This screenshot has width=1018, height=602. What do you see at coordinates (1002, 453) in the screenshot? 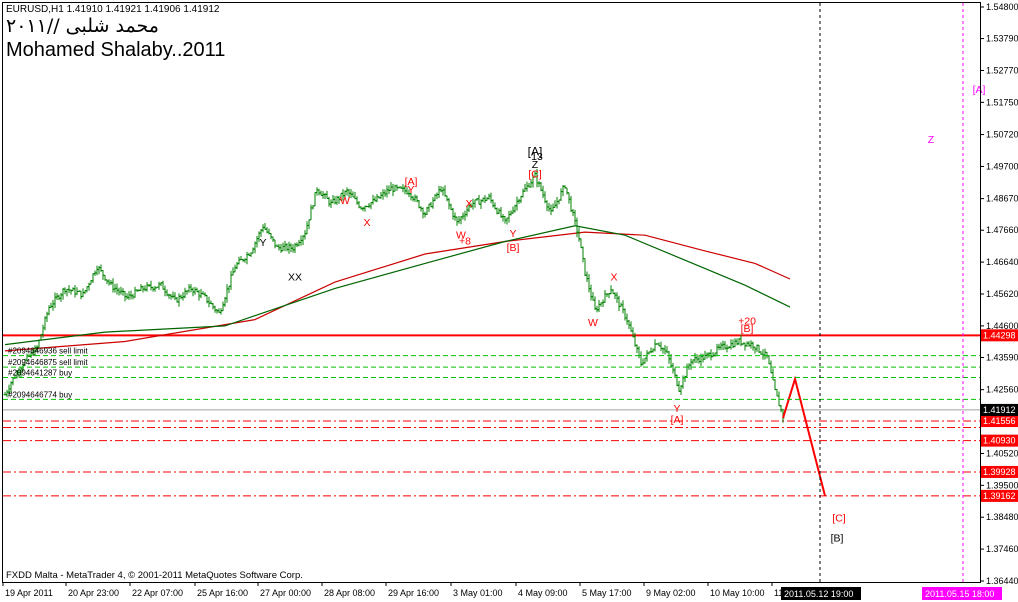
I see `y-tick-label: 1.40520` at bounding box center [1002, 453].